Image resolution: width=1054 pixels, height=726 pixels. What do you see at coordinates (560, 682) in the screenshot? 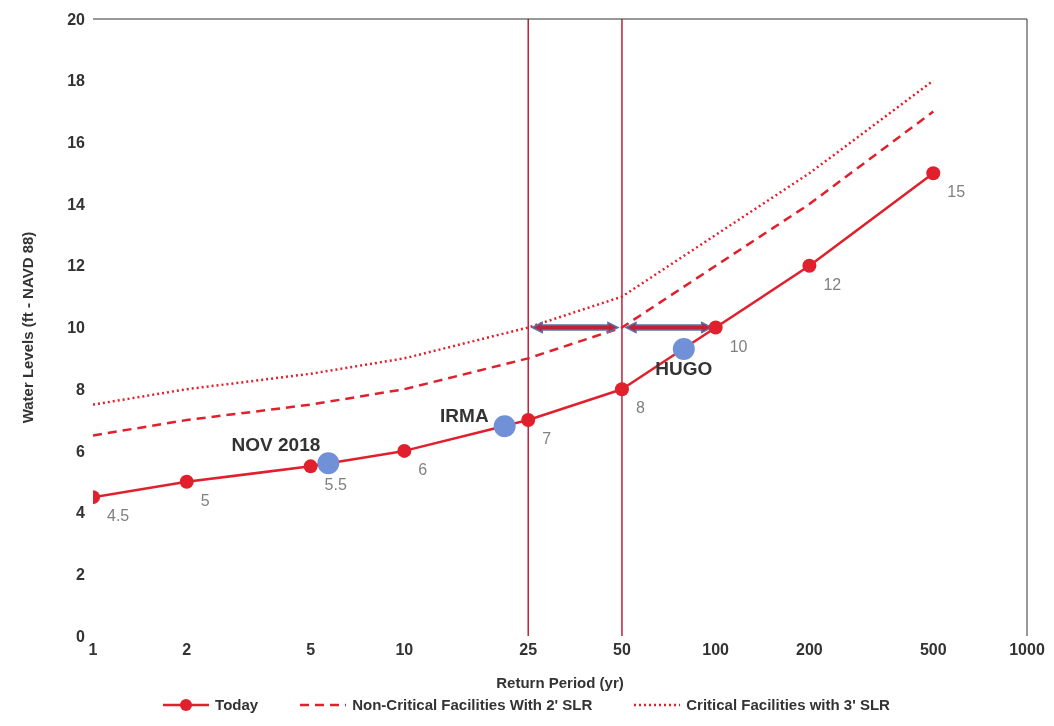
I see `x-axis-title: Return Period (yr)` at bounding box center [560, 682].